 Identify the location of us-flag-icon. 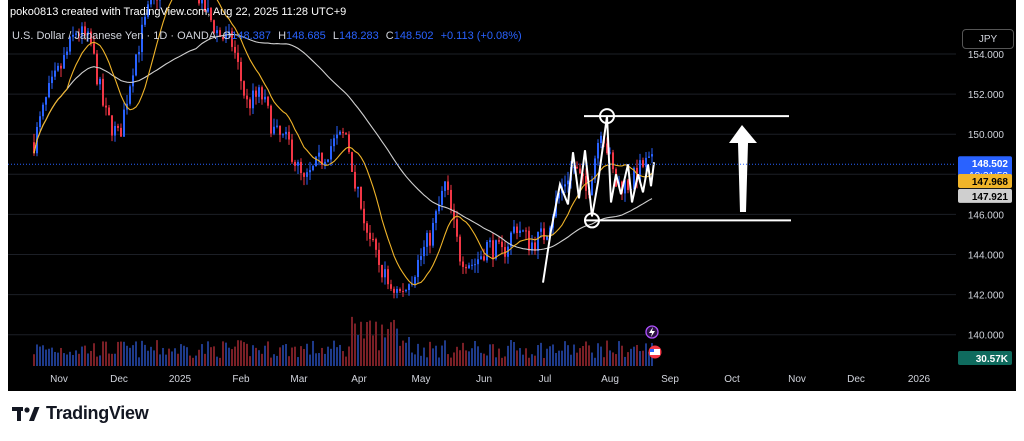
(655, 352).